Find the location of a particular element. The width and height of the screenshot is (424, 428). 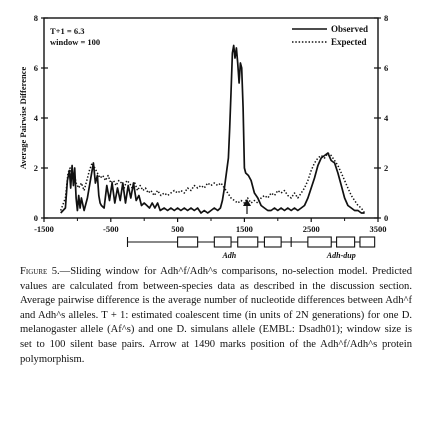

y-tick-label-left: 0 is located at coordinates (36, 218).